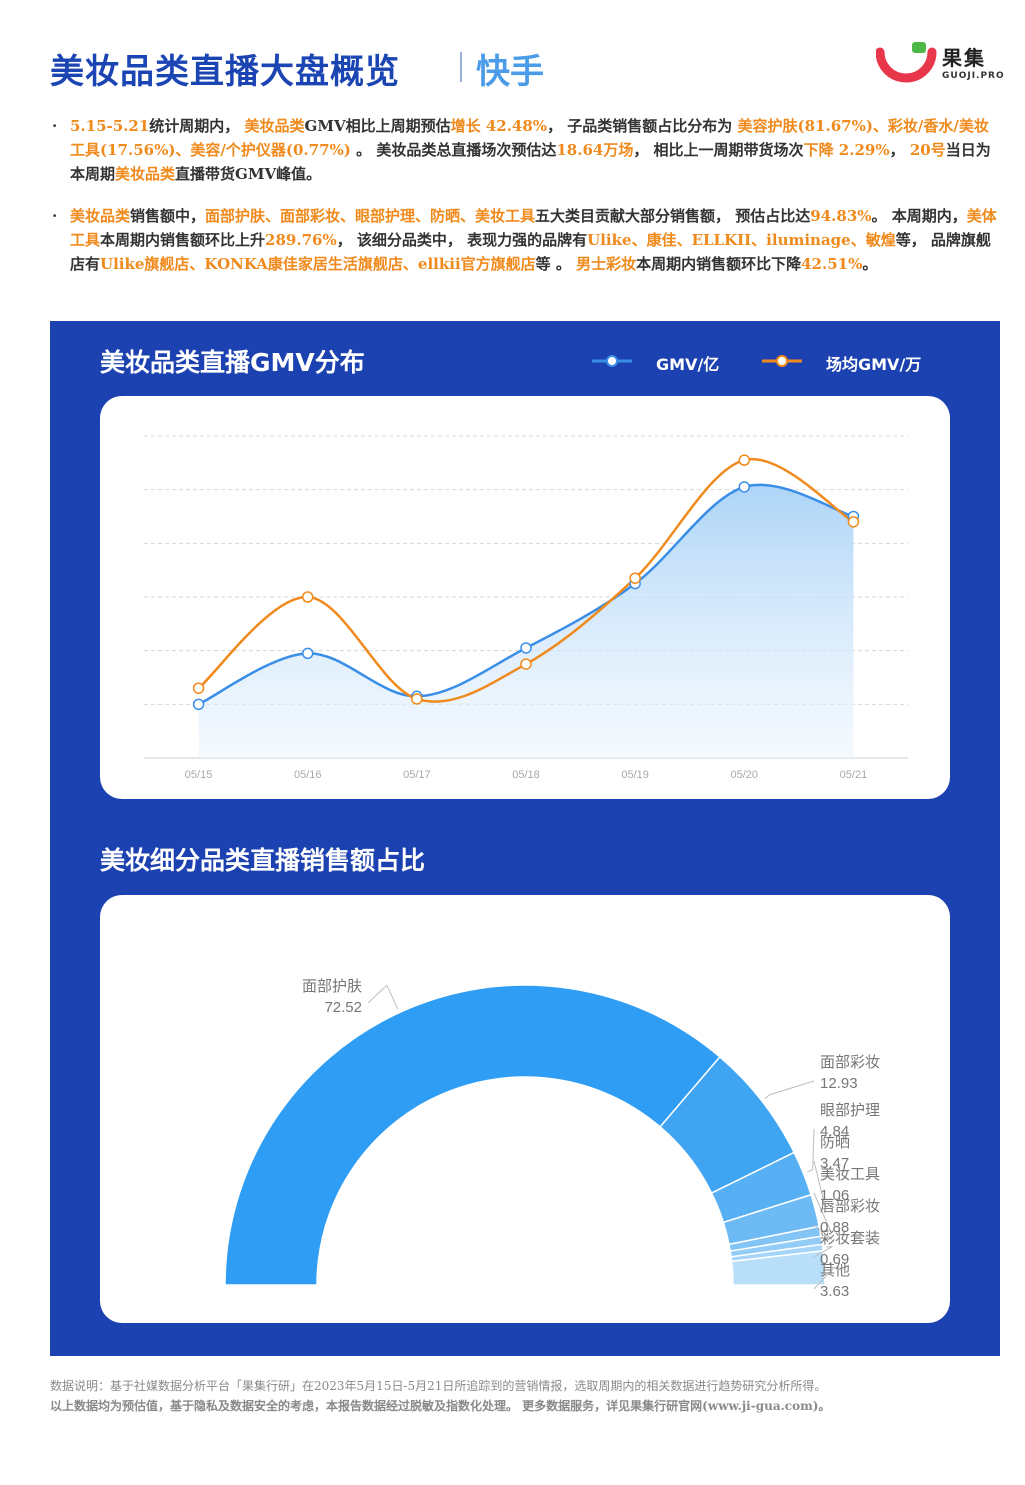 The width and height of the screenshot is (1025, 1485). What do you see at coordinates (899, 150) in the screenshot?
I see `body-text: ，` at bounding box center [899, 150].